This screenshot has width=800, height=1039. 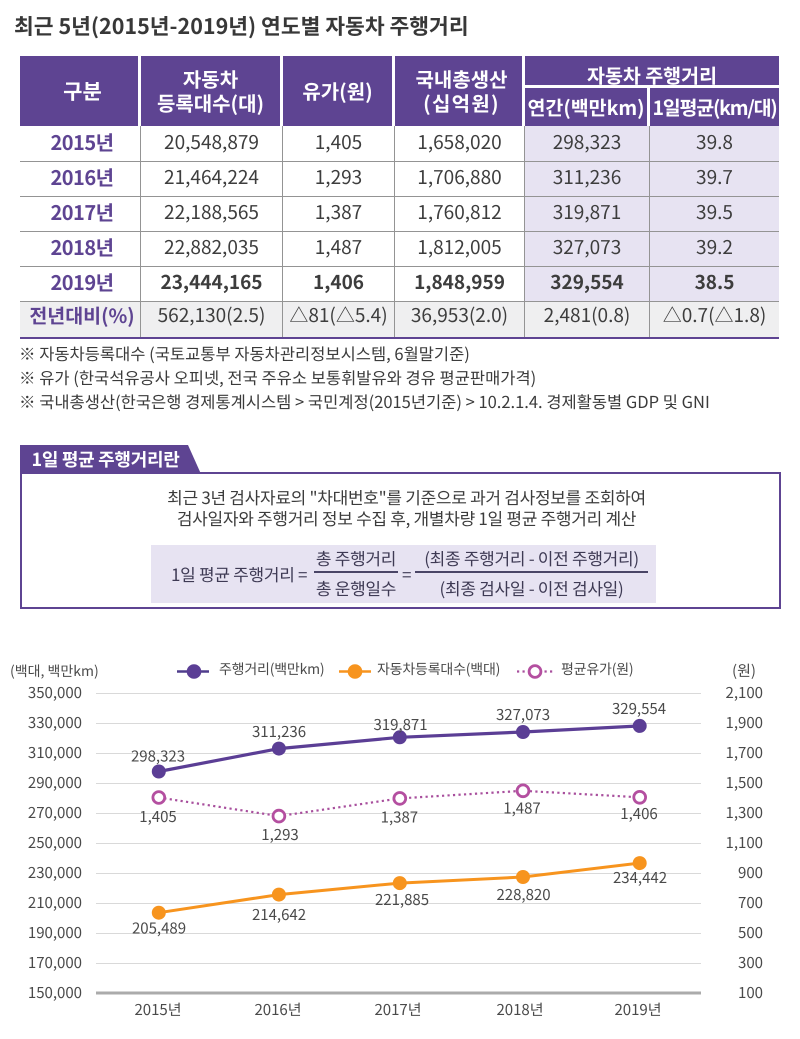 What do you see at coordinates (637, 1009) in the screenshot?
I see `svg-text: 2019년` at bounding box center [637, 1009].